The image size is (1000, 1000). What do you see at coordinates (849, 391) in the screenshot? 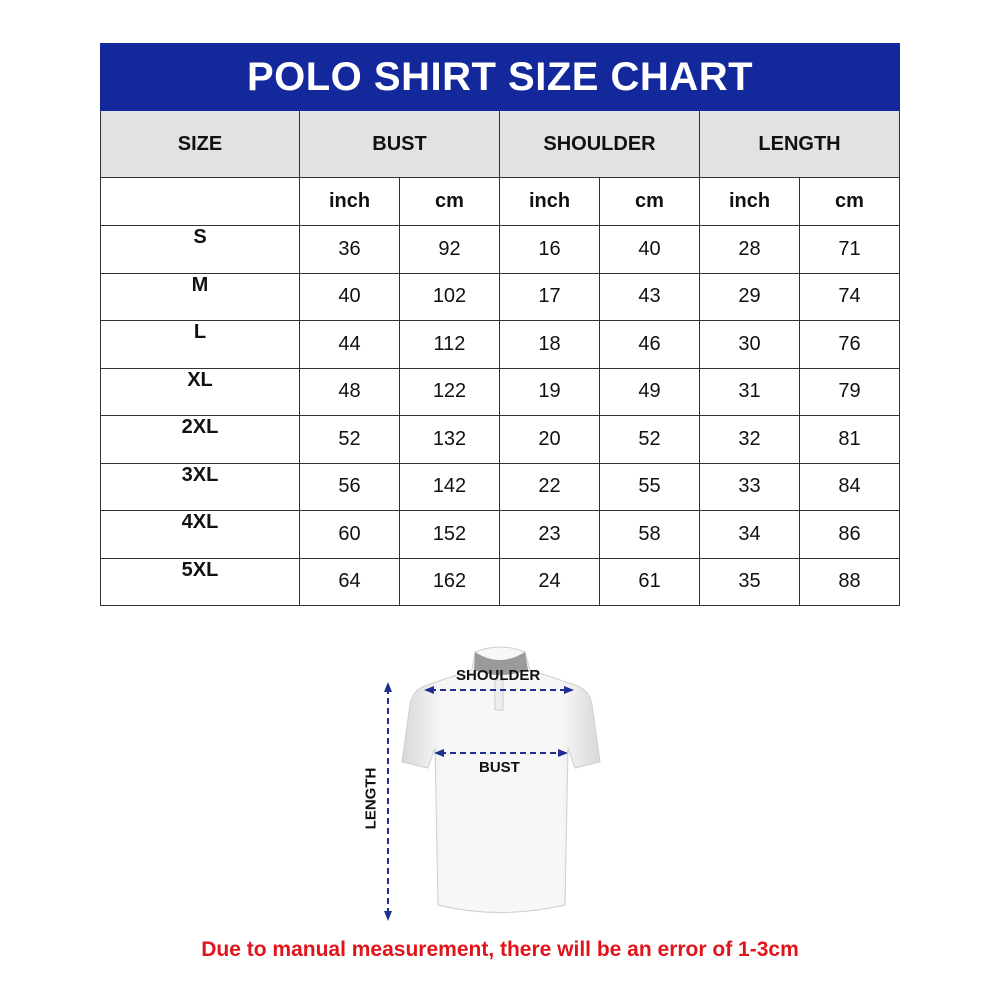
I see `measurement-cell: 79` at bounding box center [849, 391].